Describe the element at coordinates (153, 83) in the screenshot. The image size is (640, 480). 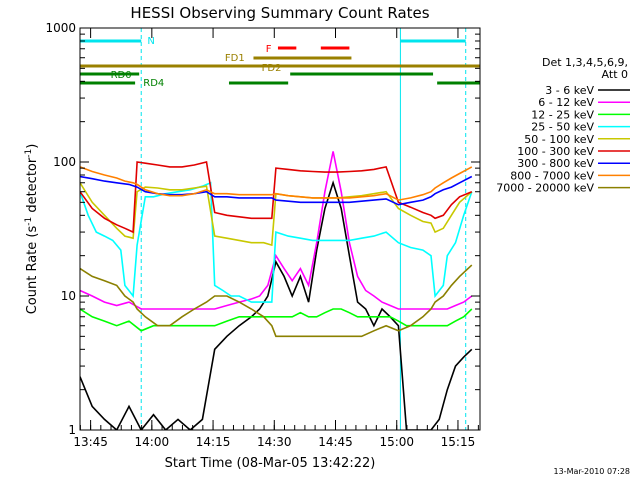
I see `flag-label: RD4` at that location.